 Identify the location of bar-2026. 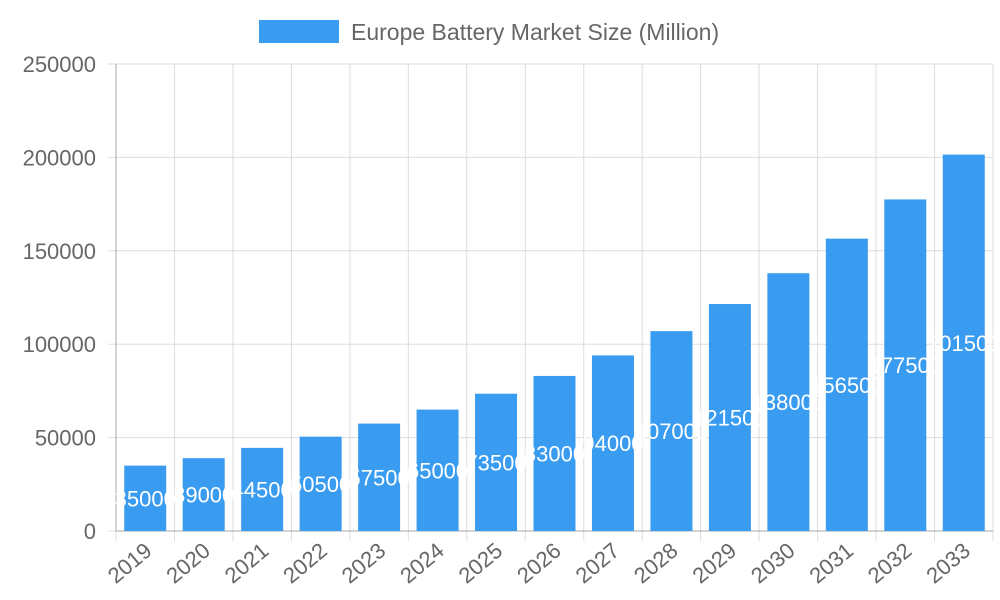
(554, 453).